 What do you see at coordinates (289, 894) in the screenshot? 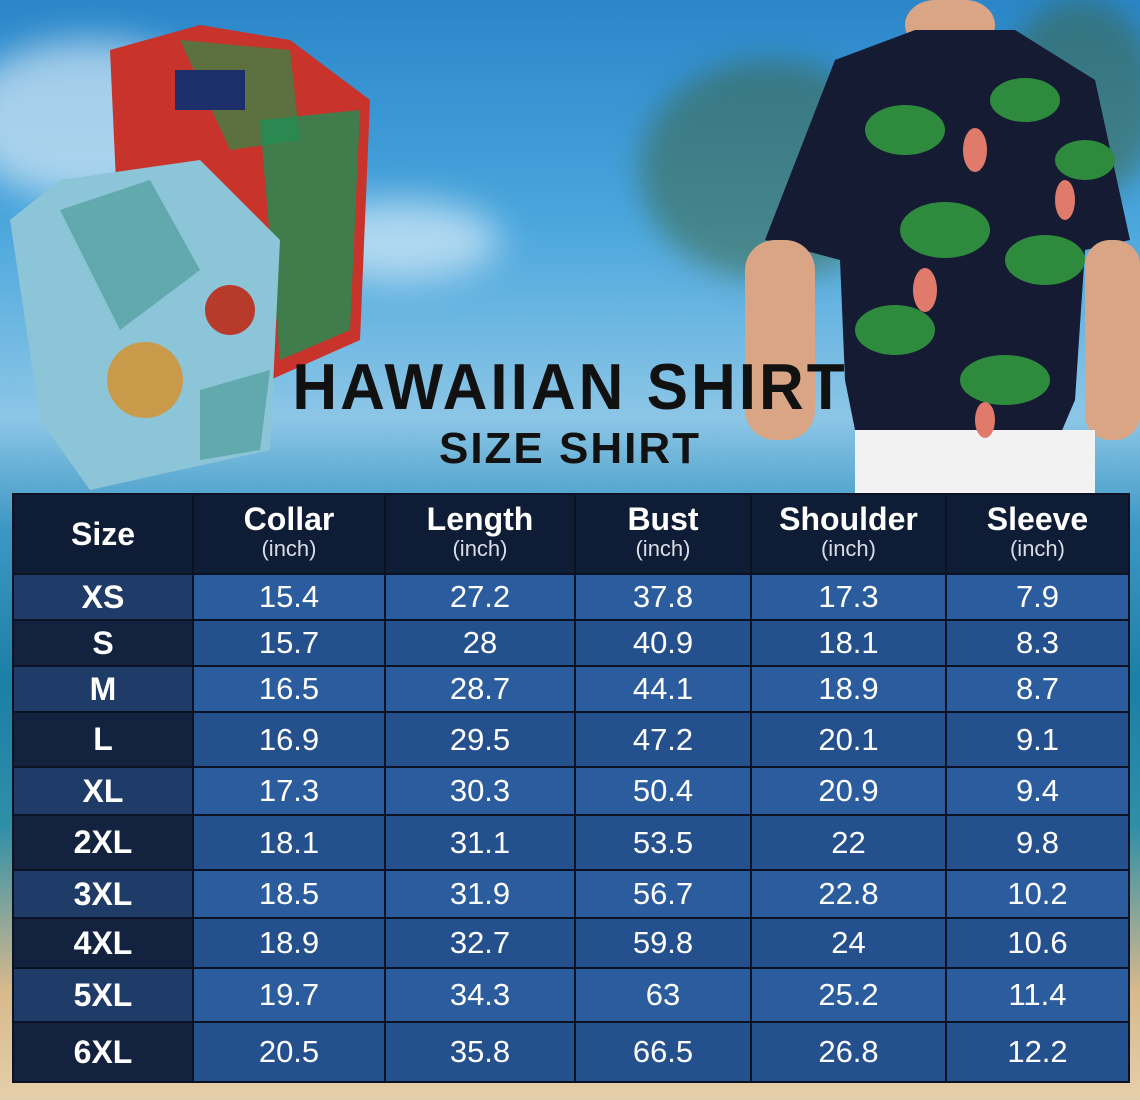
I see `measurement-cell: 18.5` at bounding box center [289, 894].